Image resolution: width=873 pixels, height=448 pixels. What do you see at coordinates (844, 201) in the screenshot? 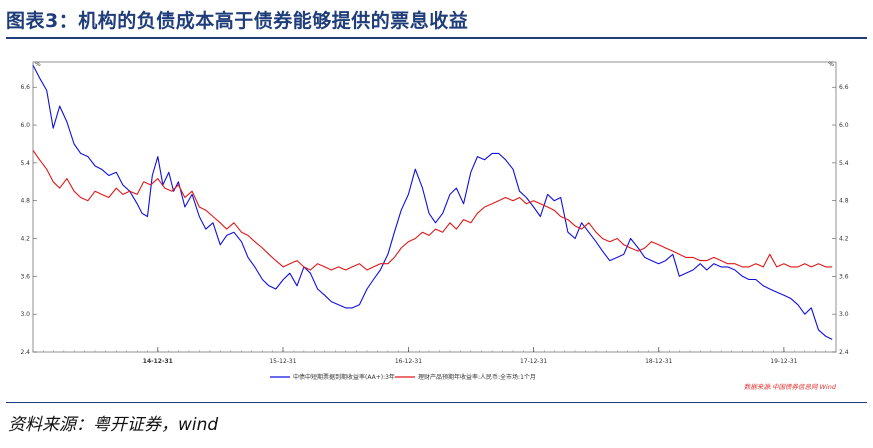
I see `y-tick-label-right: 4.8` at bounding box center [844, 201].